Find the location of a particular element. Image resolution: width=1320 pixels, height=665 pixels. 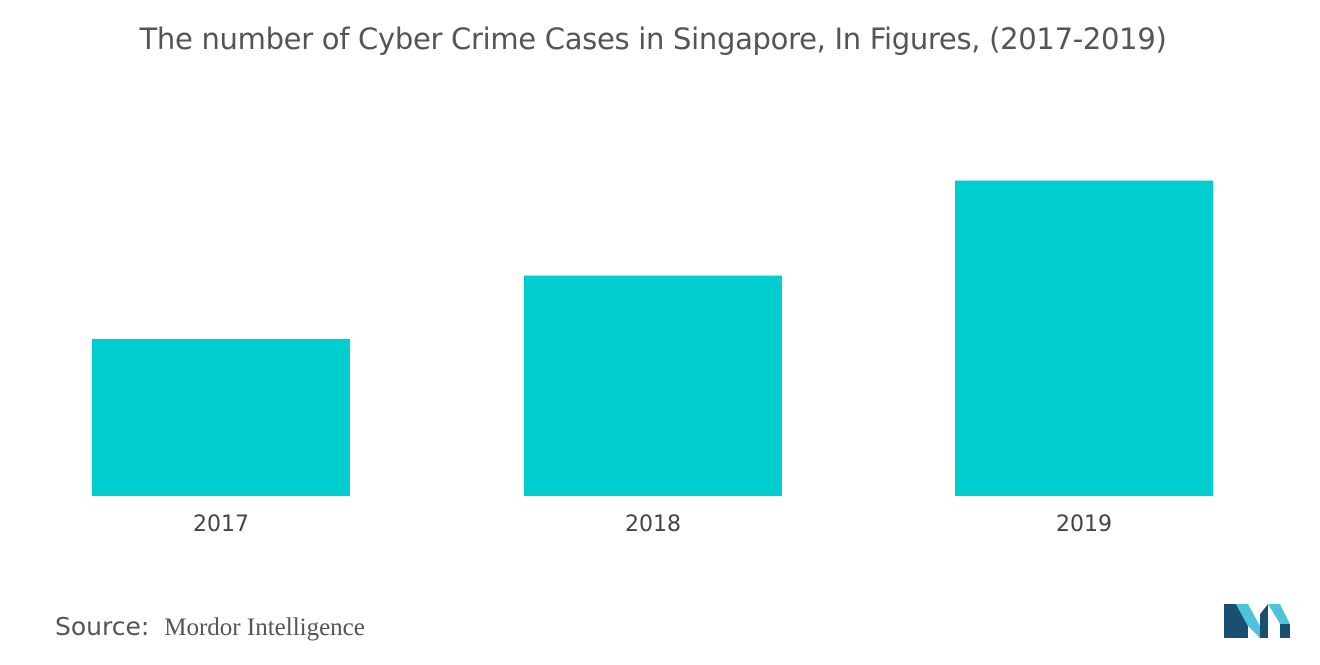

x-tick-label: 2018 is located at coordinates (653, 524).